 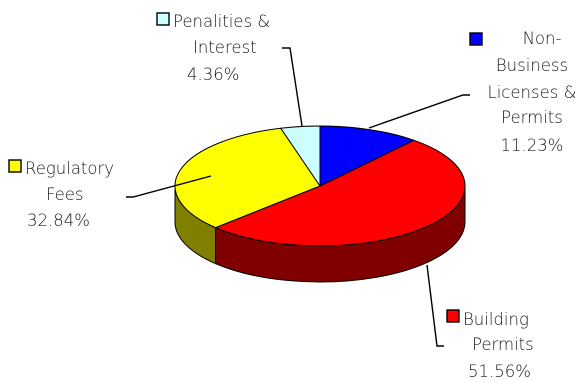 I want to click on slice-label-non-business-licenses-and-permits: Non-Business Licenses & Permits, so click(x=532, y=78).